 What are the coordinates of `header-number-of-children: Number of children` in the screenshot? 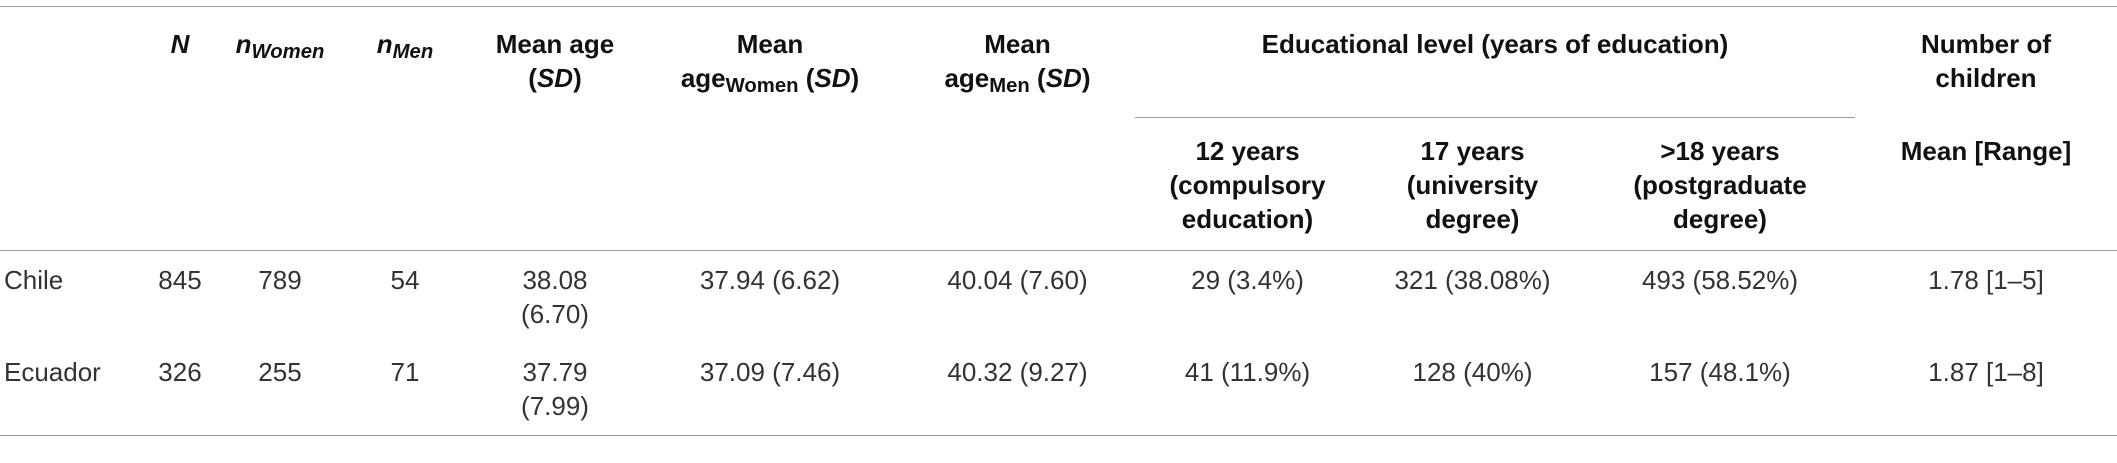 It's located at (1986, 62).